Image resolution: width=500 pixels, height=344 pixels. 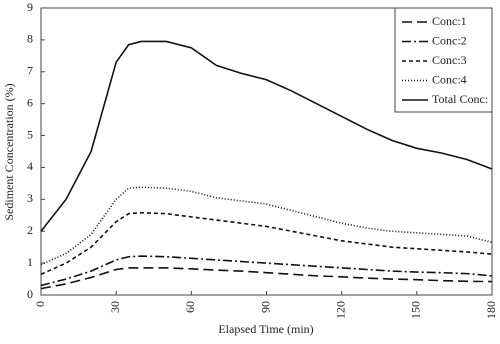 What do you see at coordinates (9, 151) in the screenshot?
I see `y-axis-label: Sediment Concentration (%)` at bounding box center [9, 151].